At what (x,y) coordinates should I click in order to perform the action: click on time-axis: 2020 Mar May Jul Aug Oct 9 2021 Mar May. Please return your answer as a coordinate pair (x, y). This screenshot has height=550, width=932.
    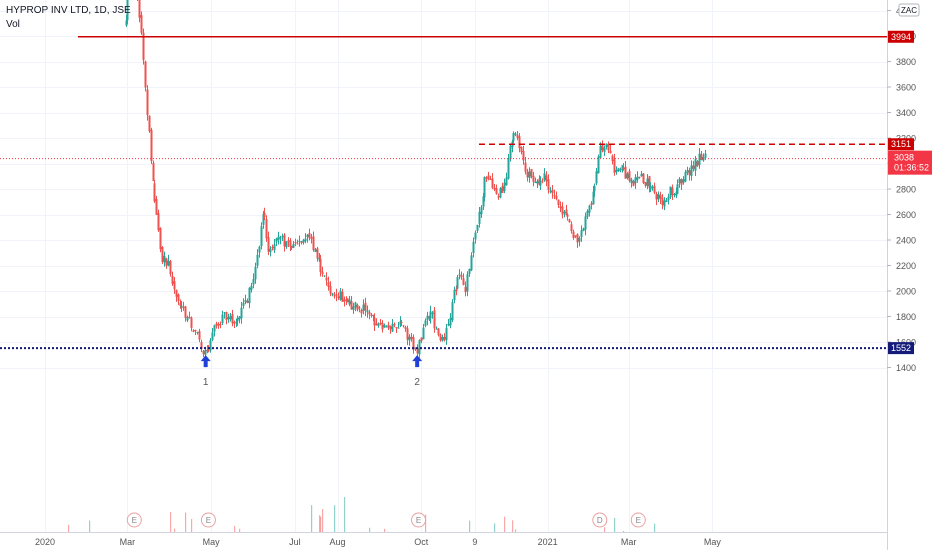
    Looking at the image, I should click on (378, 542).